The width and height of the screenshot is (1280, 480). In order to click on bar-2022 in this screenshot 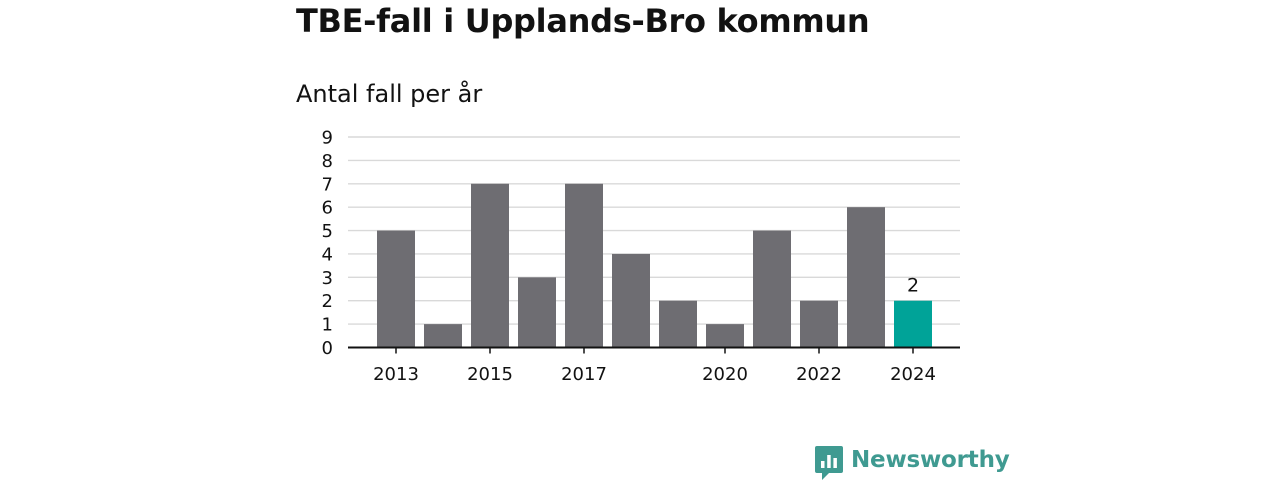, I will do `click(819, 324)`.